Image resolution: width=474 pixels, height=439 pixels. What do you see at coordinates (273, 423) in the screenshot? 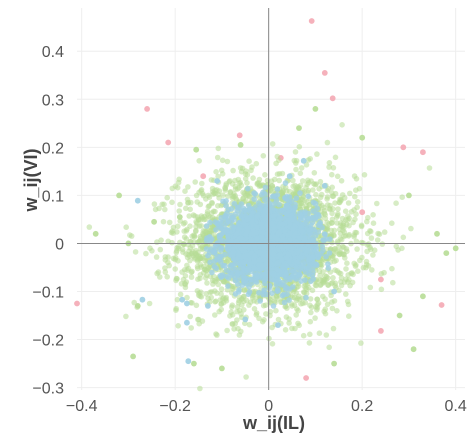
I see `x-axis-title: w_ij(IL)` at bounding box center [273, 423].